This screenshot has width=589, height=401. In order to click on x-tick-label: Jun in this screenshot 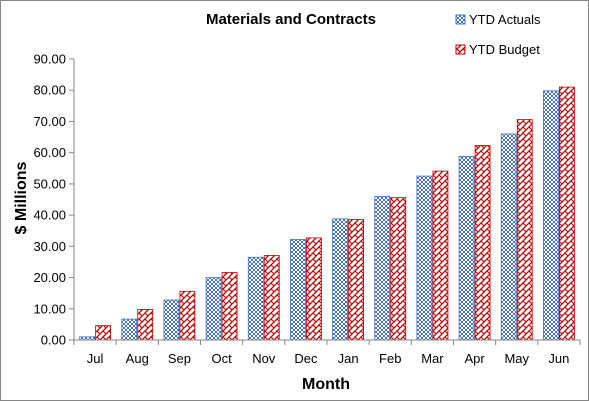, I will do `click(558, 358)`.